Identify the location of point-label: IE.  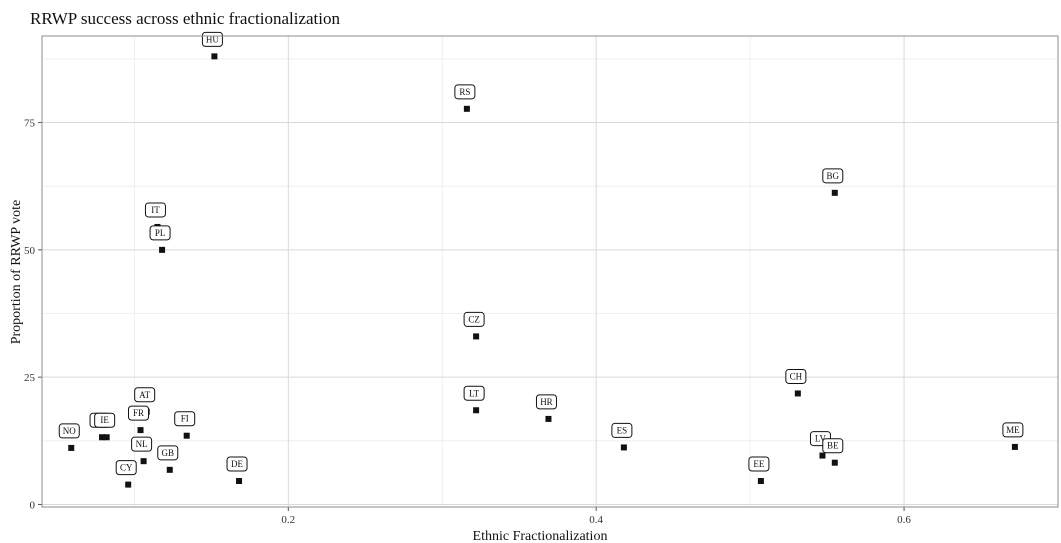
(104, 420).